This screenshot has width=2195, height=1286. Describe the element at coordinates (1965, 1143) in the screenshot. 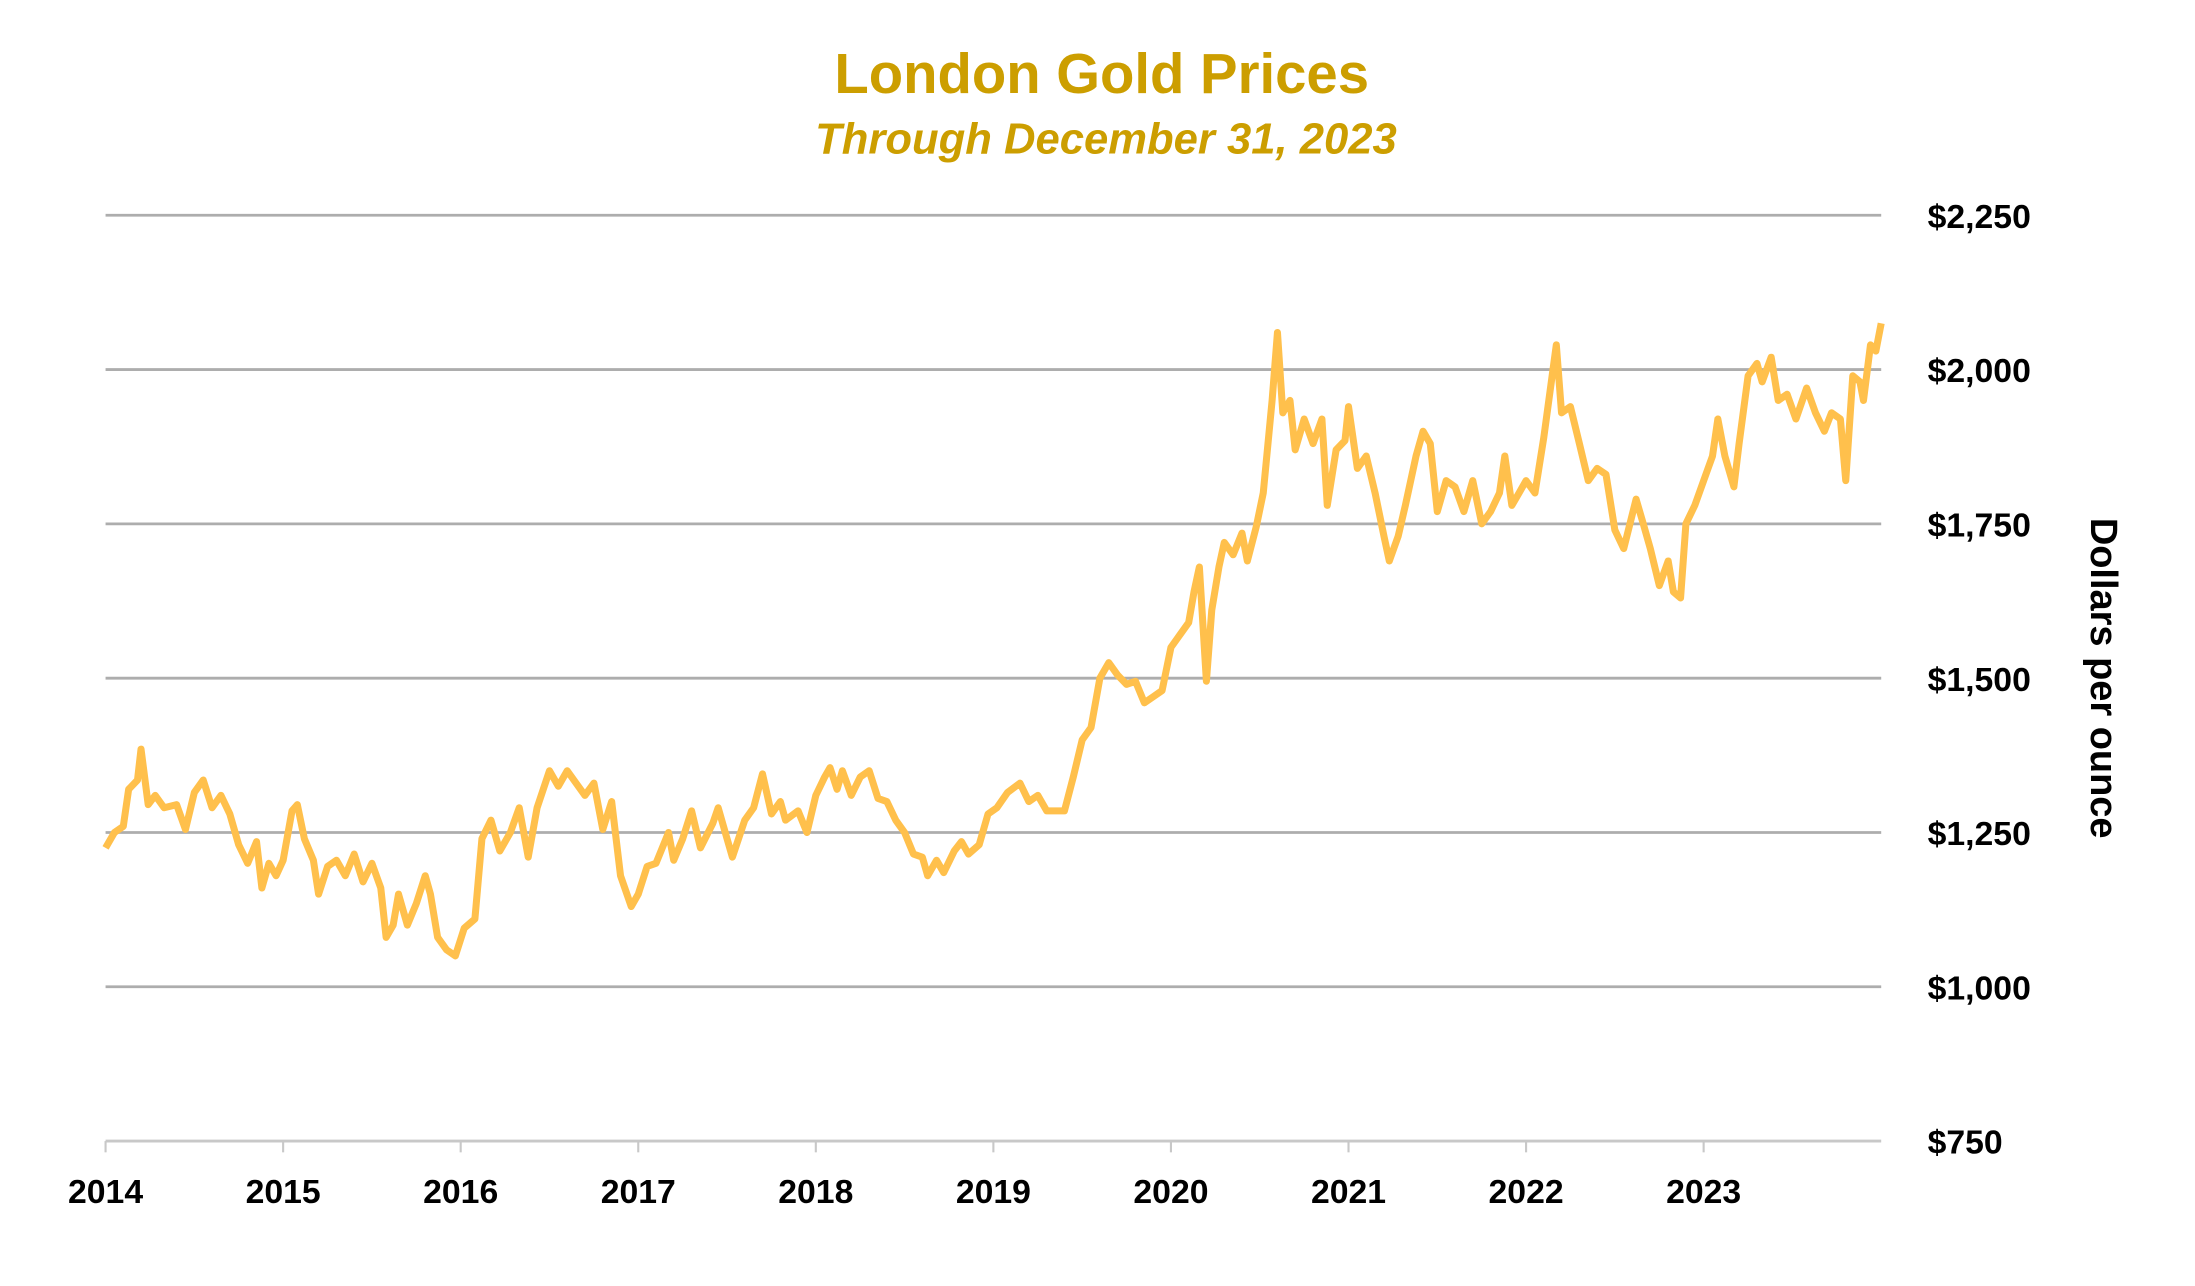

I see `y-tick-label: $750` at that location.